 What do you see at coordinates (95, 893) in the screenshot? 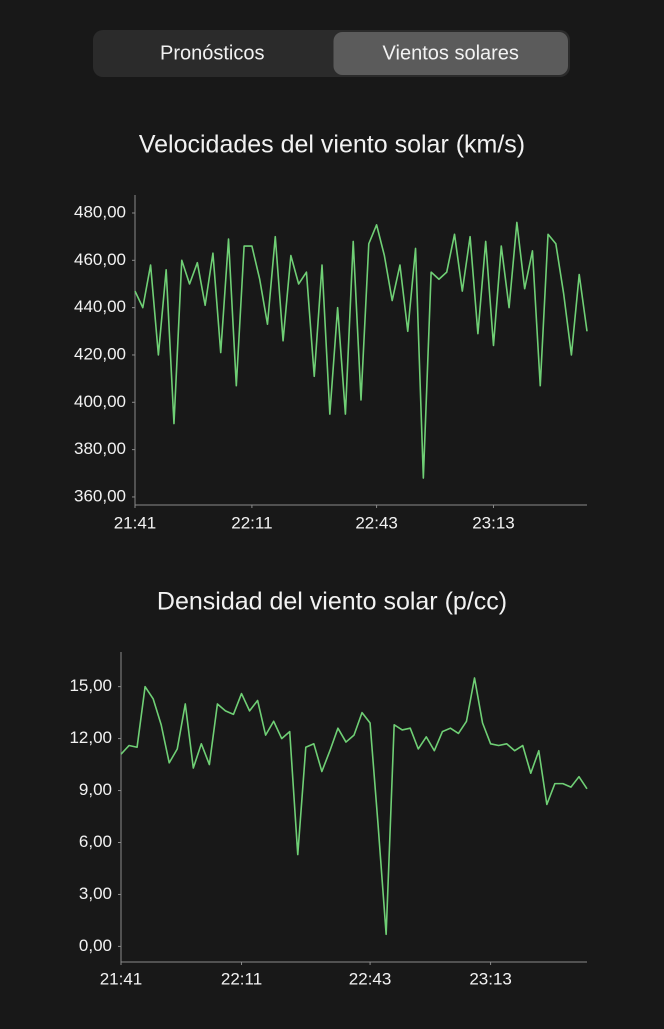
I see `y-tick-label: 3,00` at bounding box center [95, 893].